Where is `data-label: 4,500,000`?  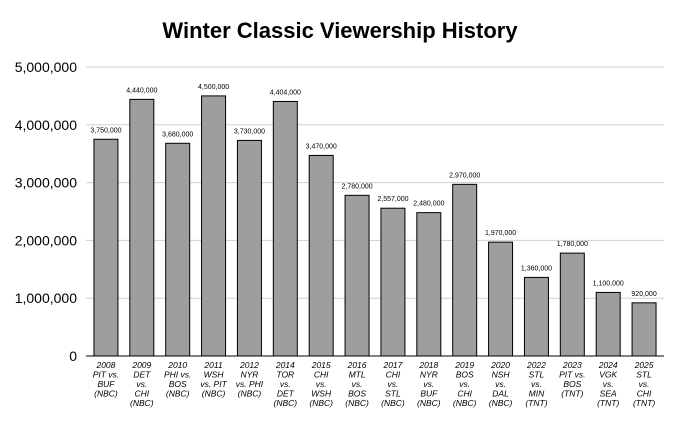
data-label: 4,500,000 is located at coordinates (213, 87).